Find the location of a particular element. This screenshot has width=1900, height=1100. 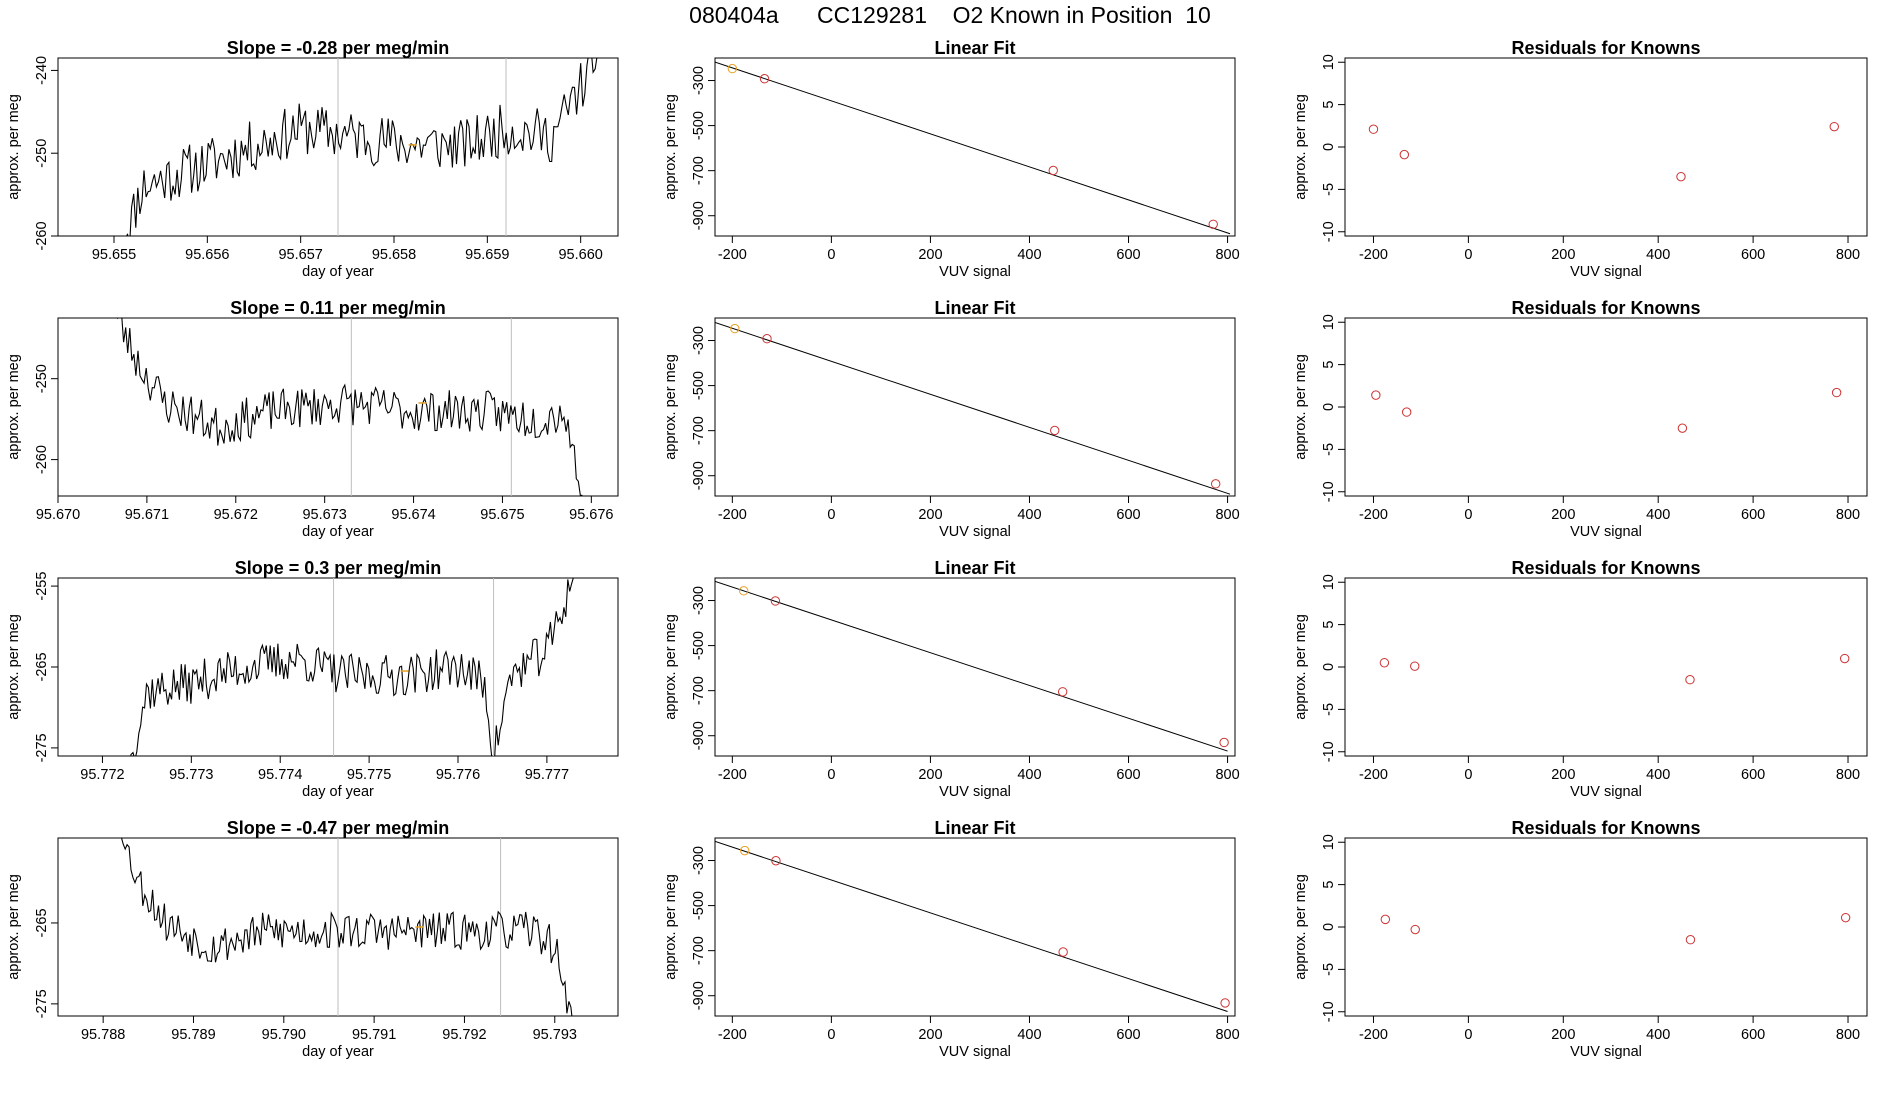

y-tick-label: -275 is located at coordinates (42, 1003).